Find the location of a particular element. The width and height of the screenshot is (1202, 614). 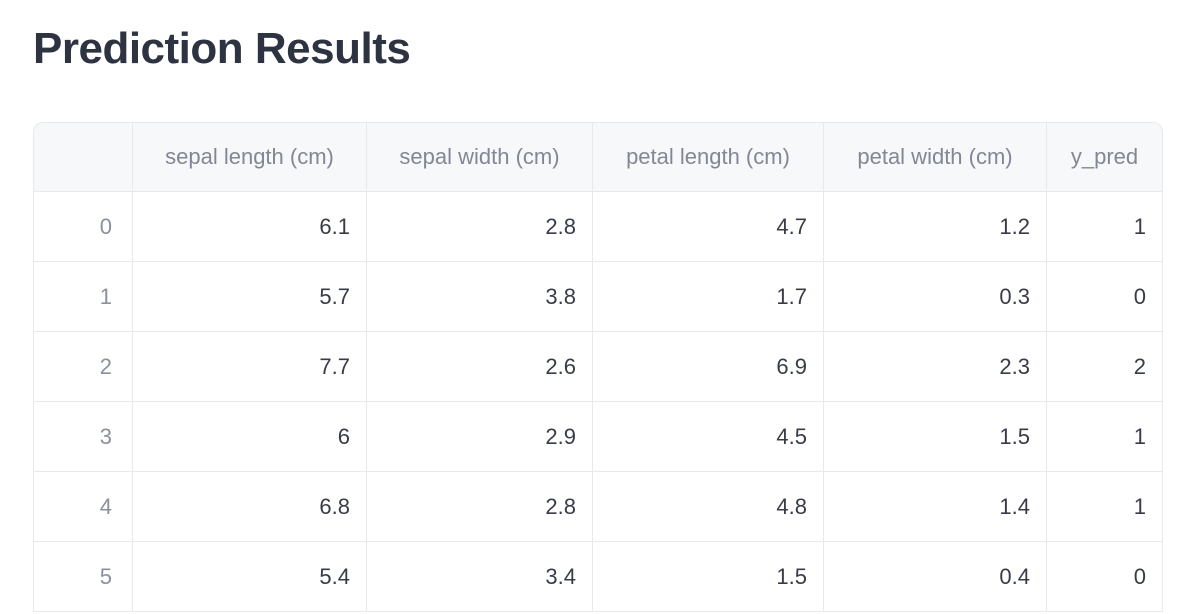

table-cell: 4.5 is located at coordinates (708, 437).